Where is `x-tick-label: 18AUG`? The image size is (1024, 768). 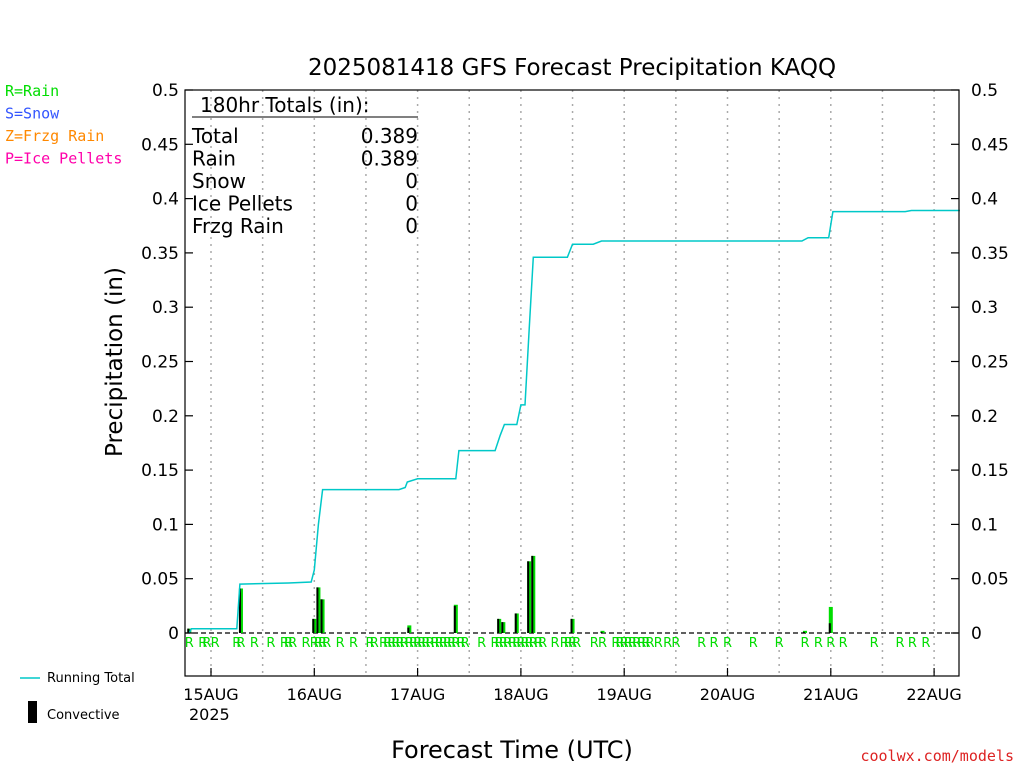
x-tick-label: 18AUG is located at coordinates (520, 694).